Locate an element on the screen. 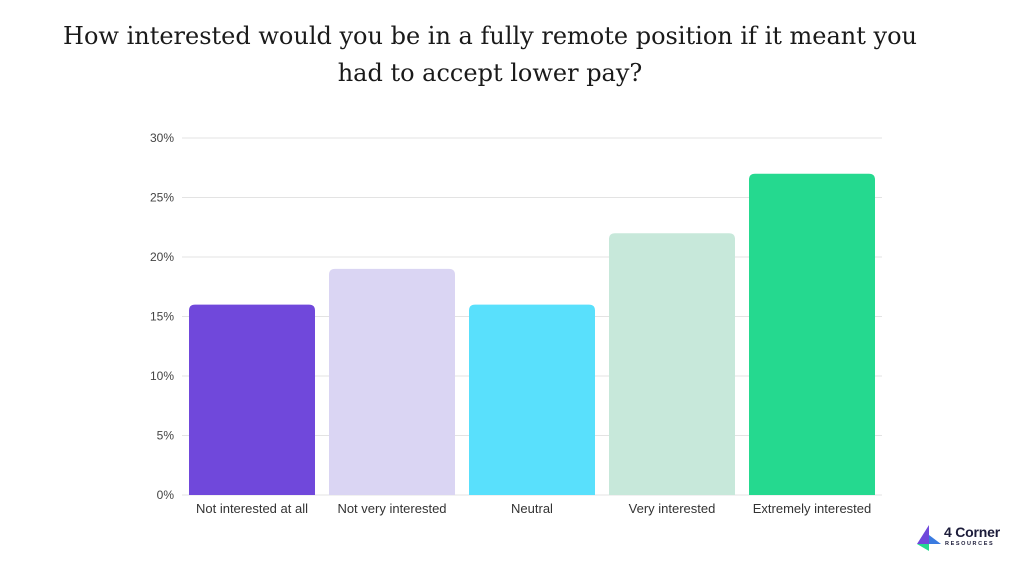 Image resolution: width=1024 pixels, height=564 pixels. x-category-label: Not very interested is located at coordinates (391, 508).